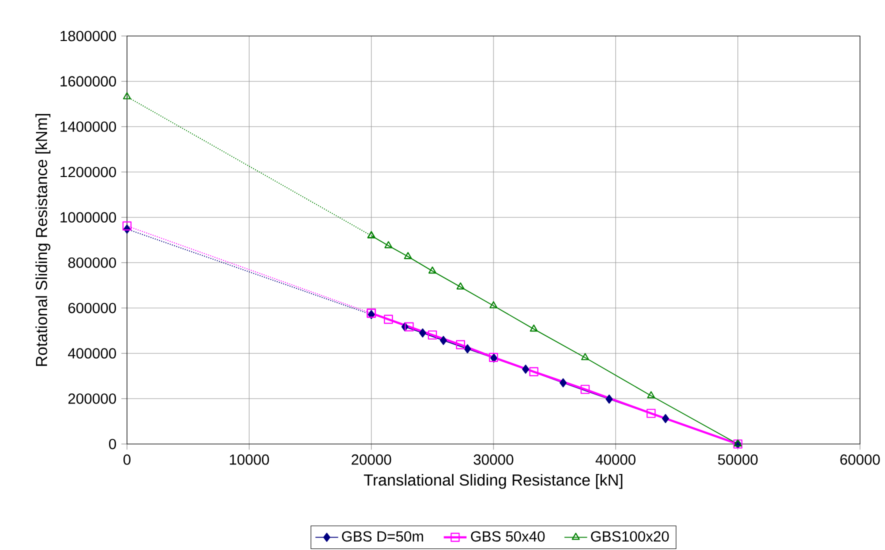 This screenshot has width=885, height=550. I want to click on y-tick-label: 600000, so click(92, 308).